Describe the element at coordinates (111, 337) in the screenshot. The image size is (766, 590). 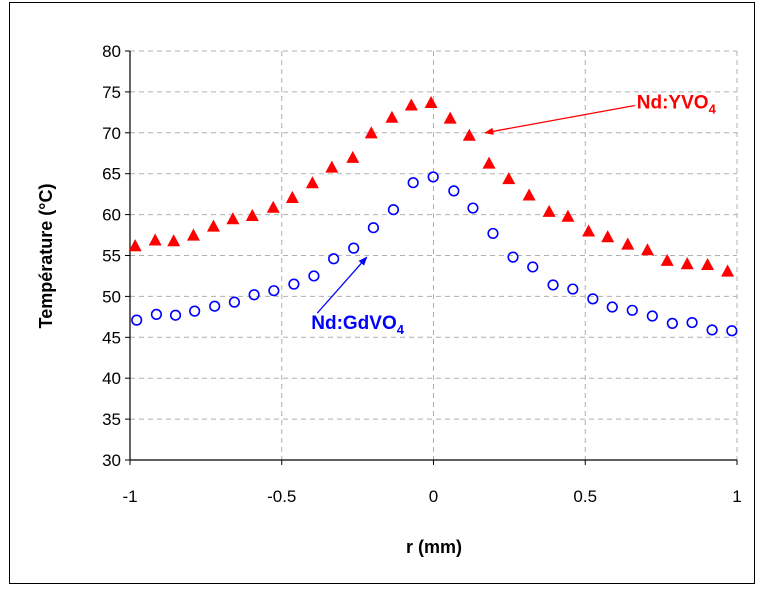
I see `y-tick-label: 45` at that location.